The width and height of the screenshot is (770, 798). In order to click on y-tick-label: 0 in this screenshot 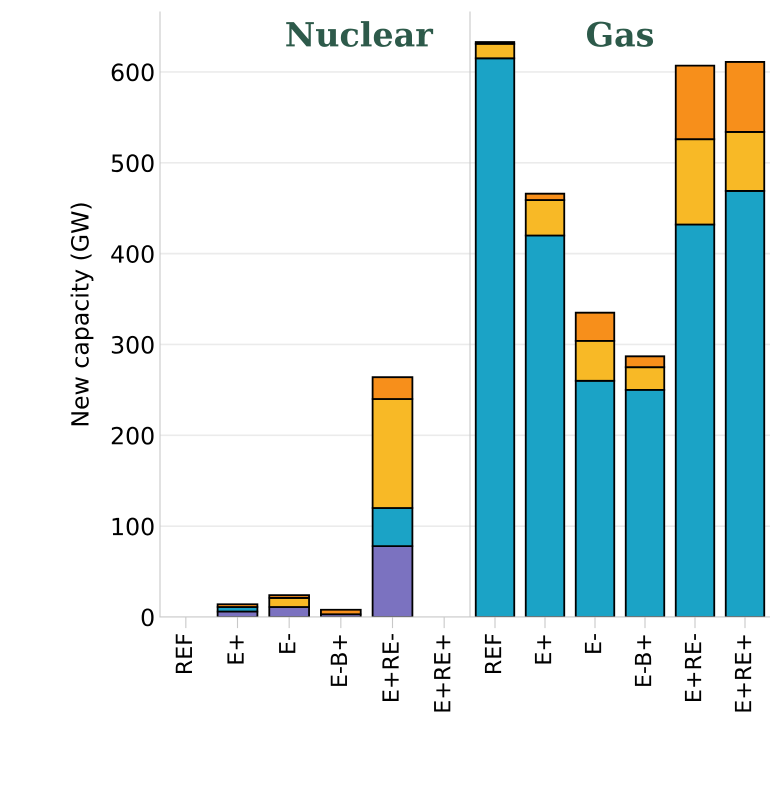, I will do `click(148, 617)`.